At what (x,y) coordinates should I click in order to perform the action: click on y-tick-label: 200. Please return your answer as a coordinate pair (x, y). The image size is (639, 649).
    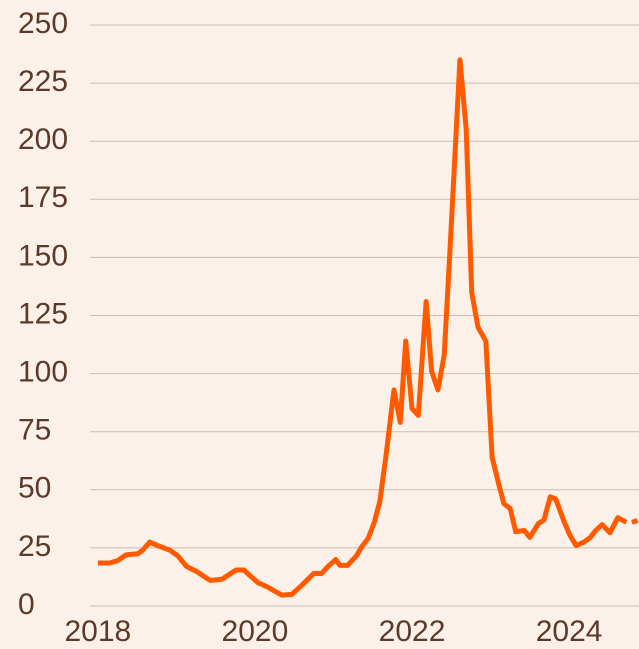
    Looking at the image, I should click on (43, 139).